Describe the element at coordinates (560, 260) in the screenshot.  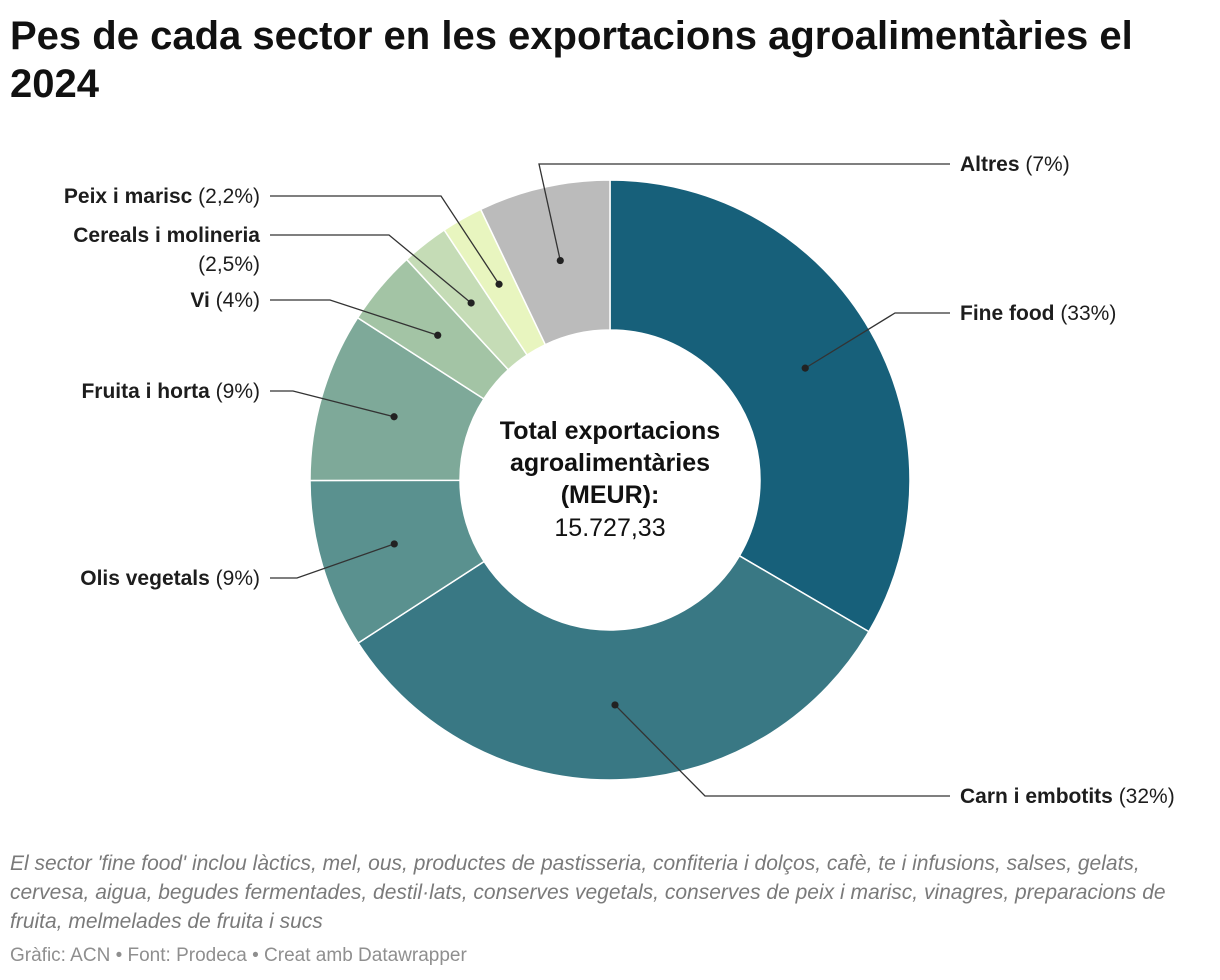
I see `anchor-dot-altres` at that location.